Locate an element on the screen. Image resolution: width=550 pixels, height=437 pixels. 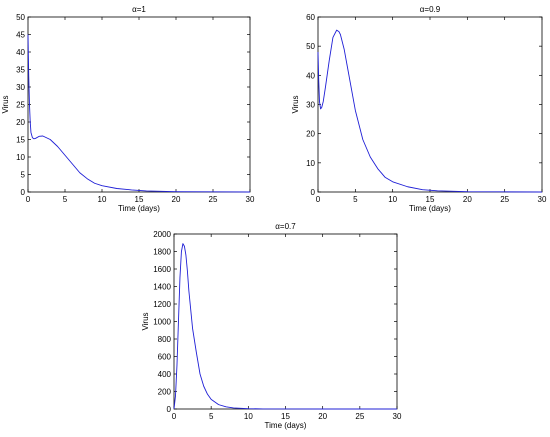
y-tick-label: 60 is located at coordinates (310, 17).